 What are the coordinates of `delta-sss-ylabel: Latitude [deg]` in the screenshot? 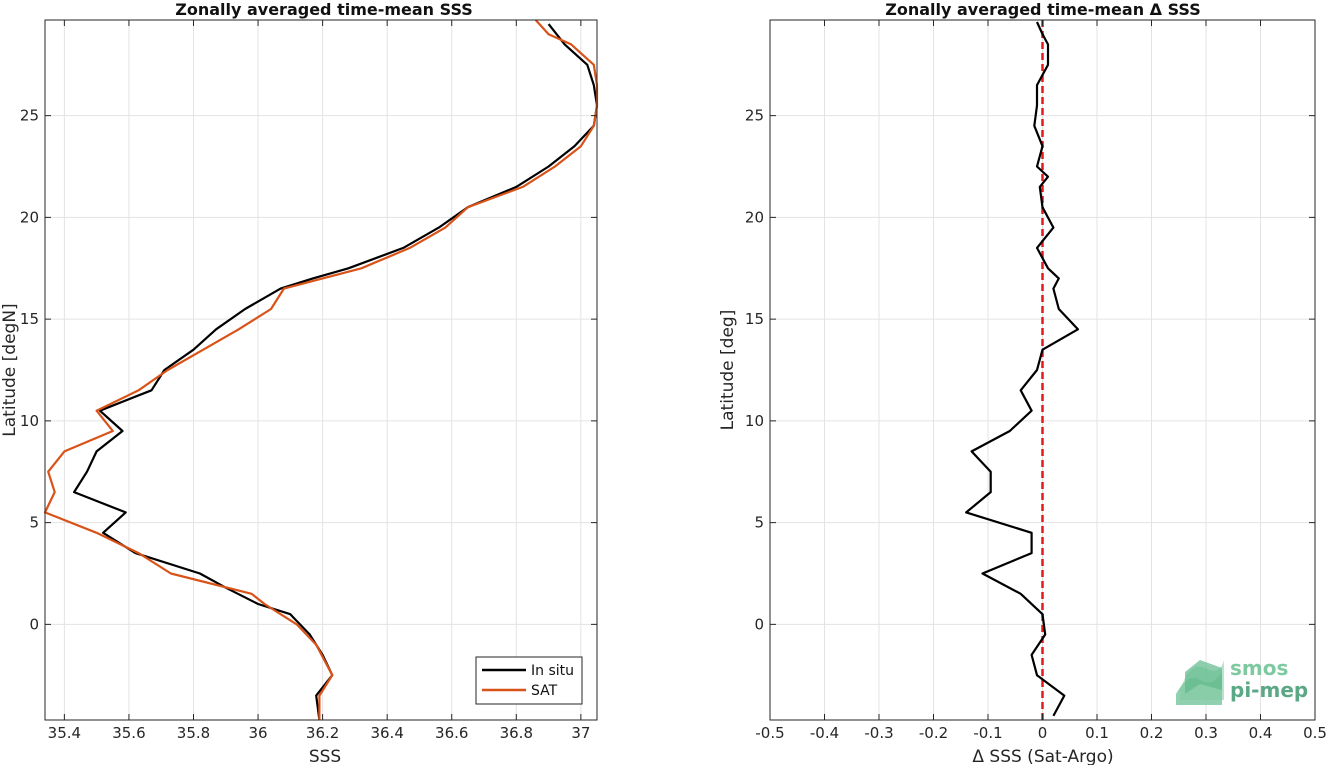 It's located at (728, 370).